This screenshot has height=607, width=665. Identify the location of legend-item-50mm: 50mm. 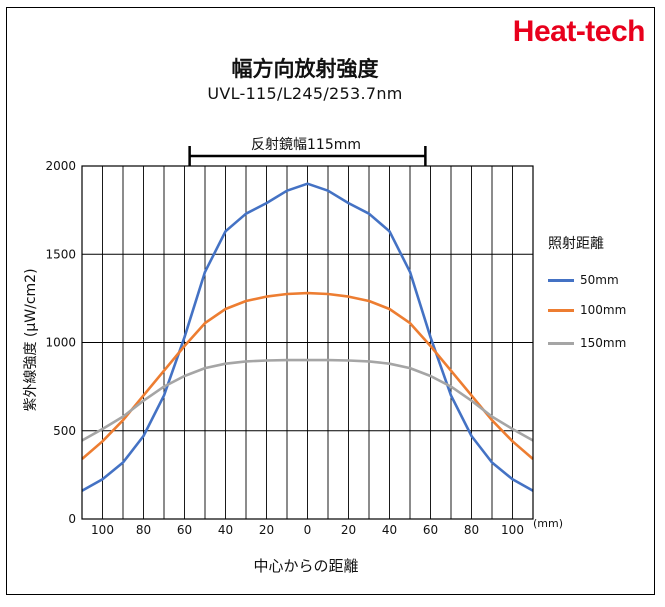
(583, 280).